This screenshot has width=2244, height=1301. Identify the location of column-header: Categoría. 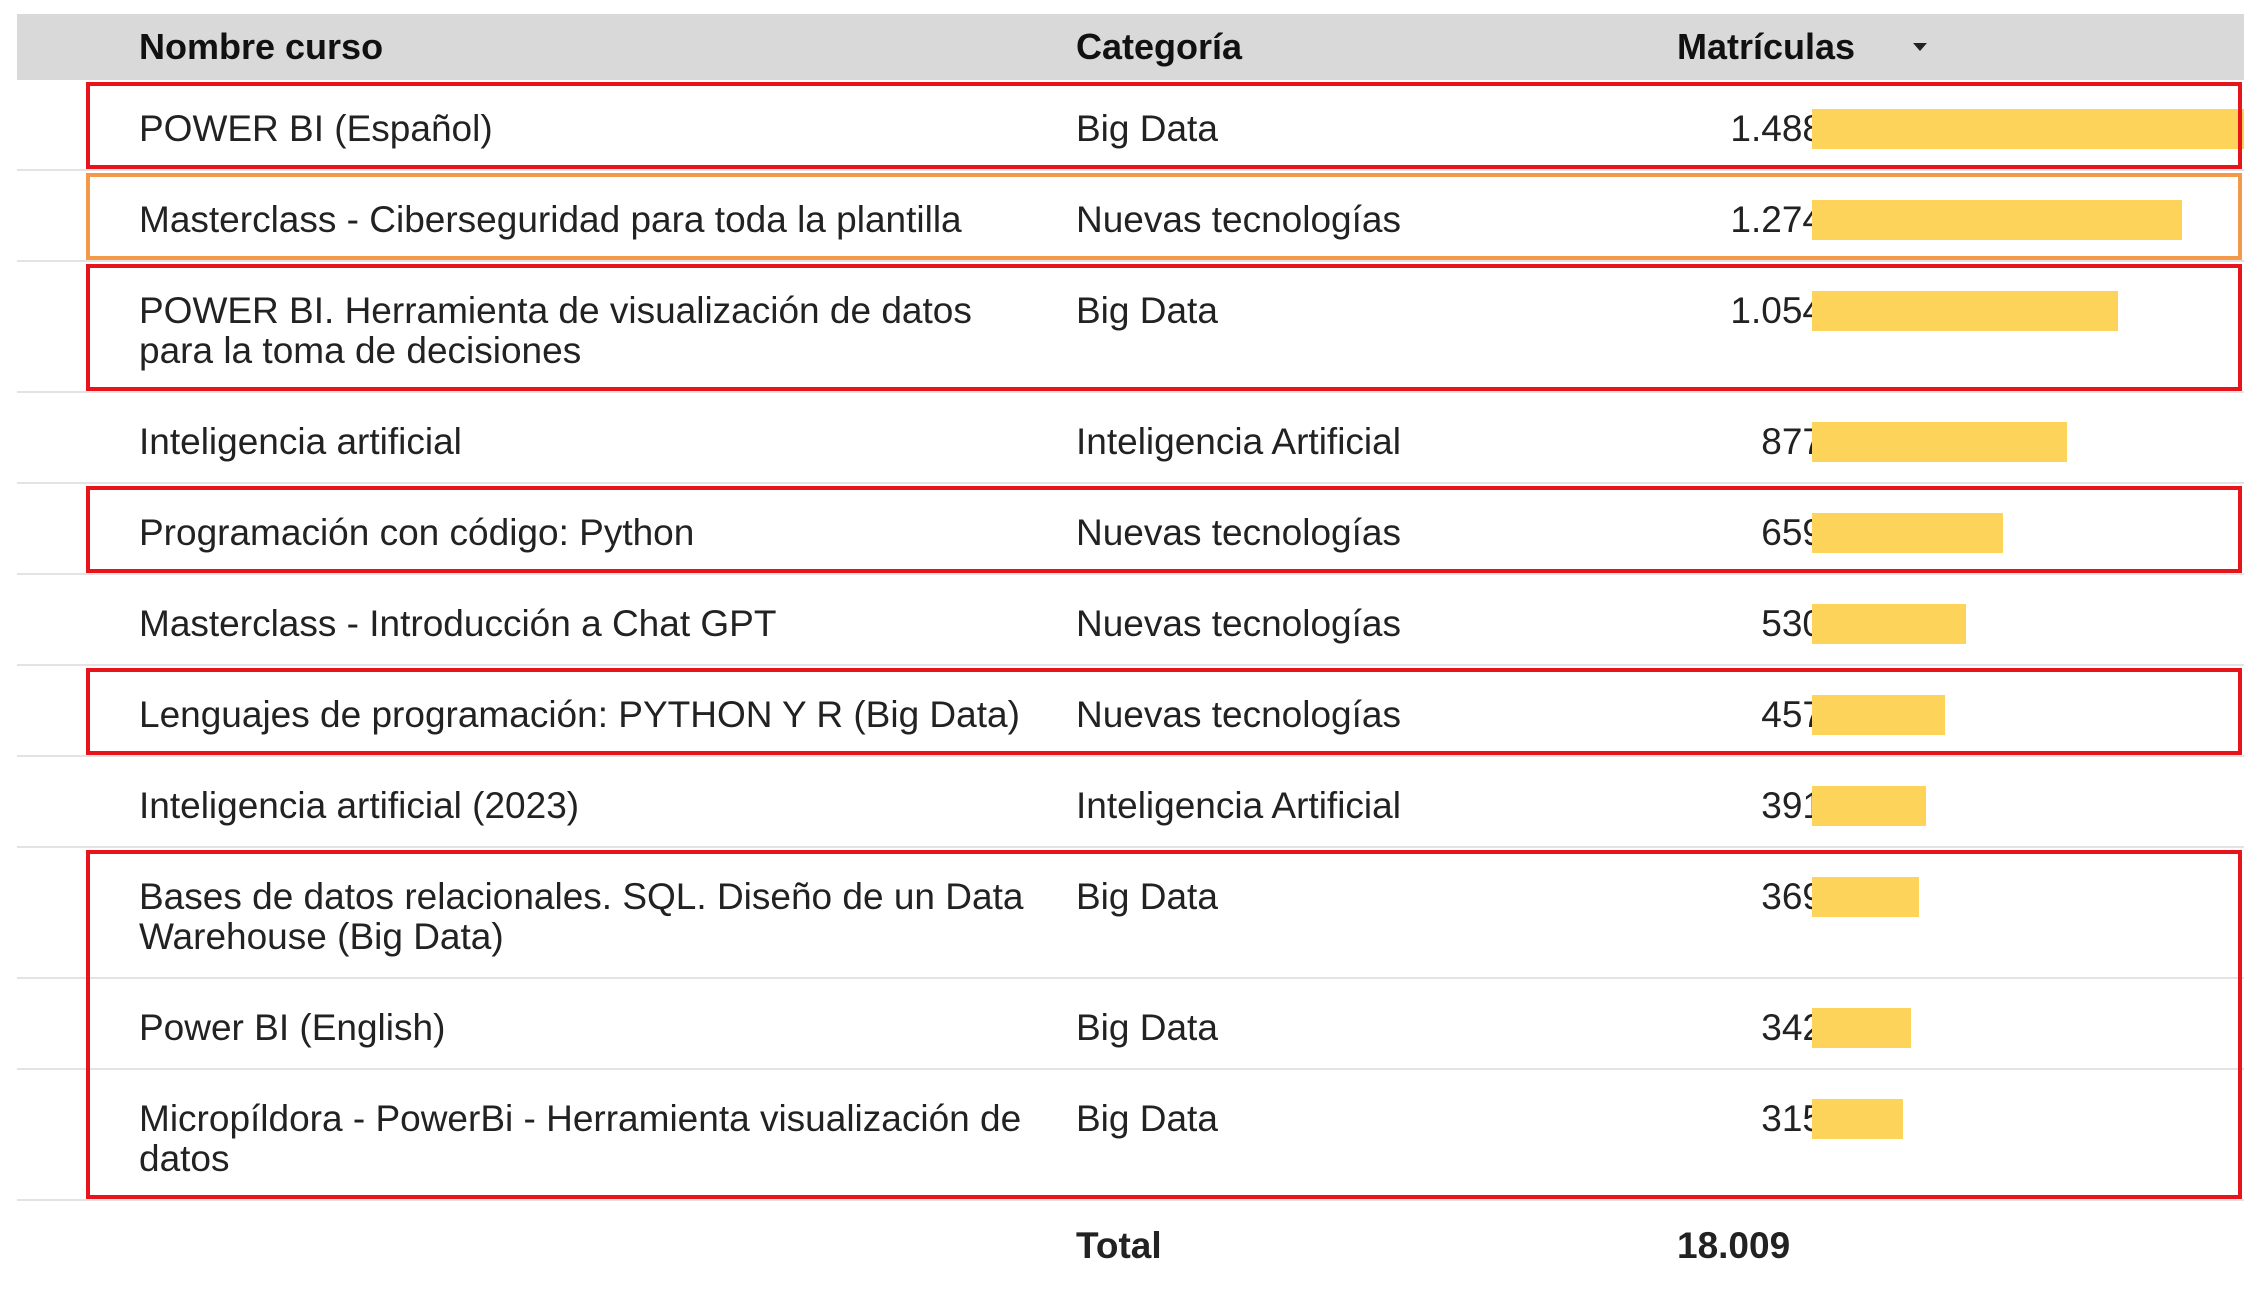
(1159, 46).